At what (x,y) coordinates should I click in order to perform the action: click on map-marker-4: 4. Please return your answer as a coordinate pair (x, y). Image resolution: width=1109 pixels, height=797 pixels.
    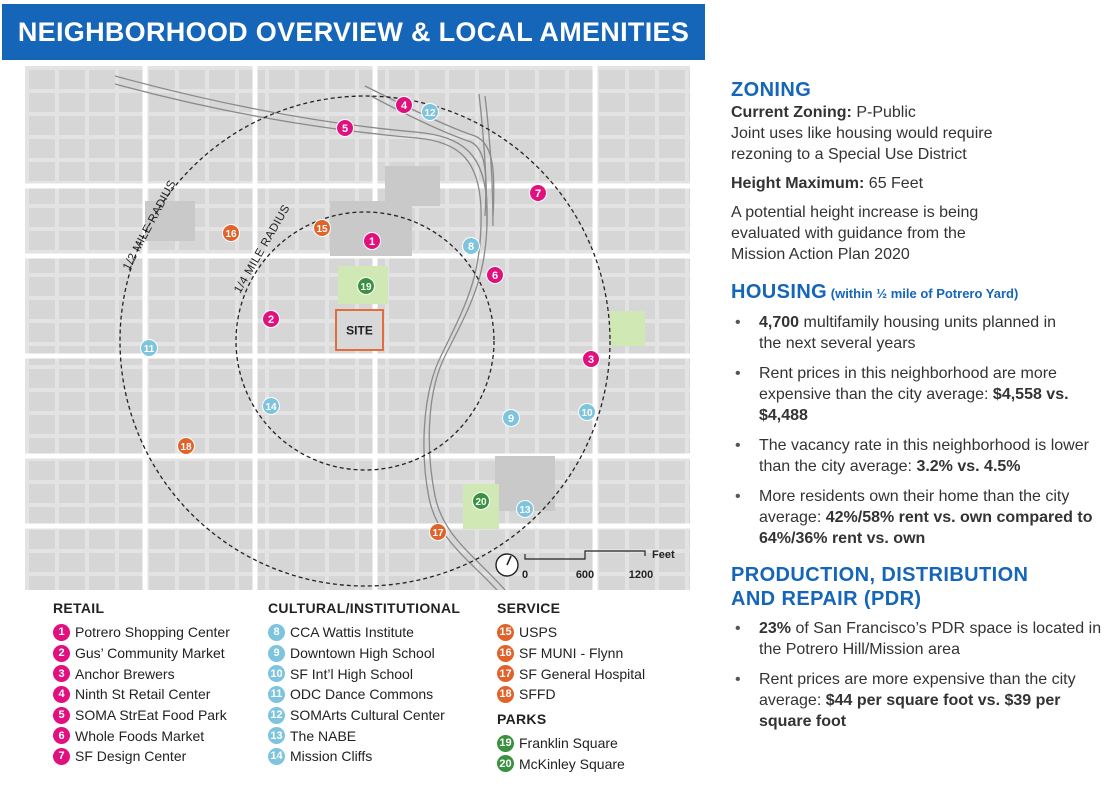
    Looking at the image, I should click on (404, 105).